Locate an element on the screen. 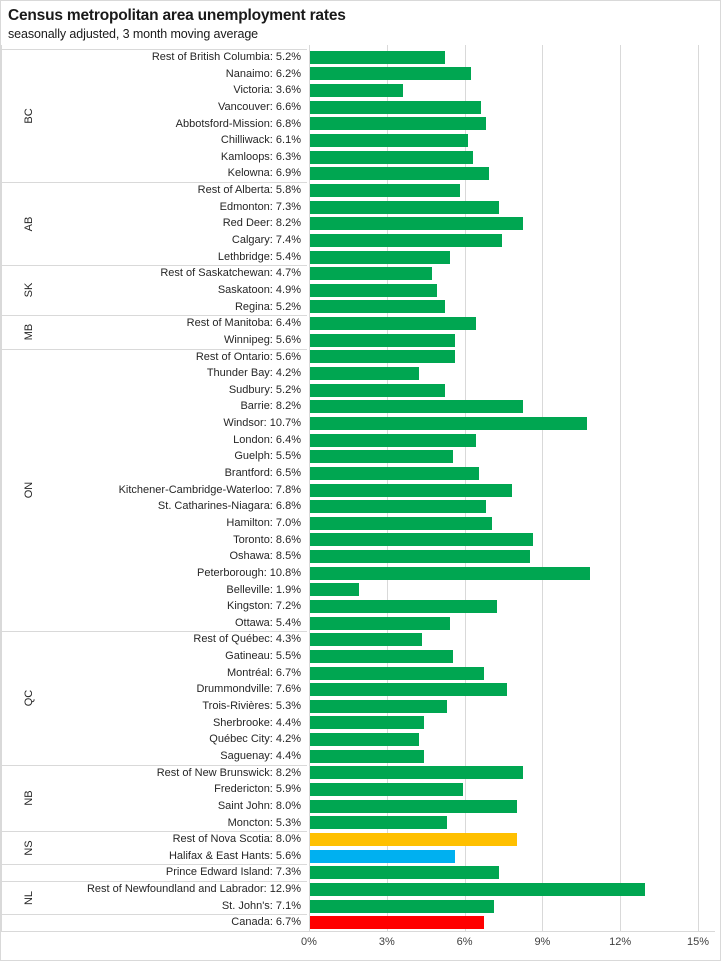 The width and height of the screenshot is (721, 961). bar-label: Rest of Nova Scotia: 8.0% is located at coordinates (236, 839).